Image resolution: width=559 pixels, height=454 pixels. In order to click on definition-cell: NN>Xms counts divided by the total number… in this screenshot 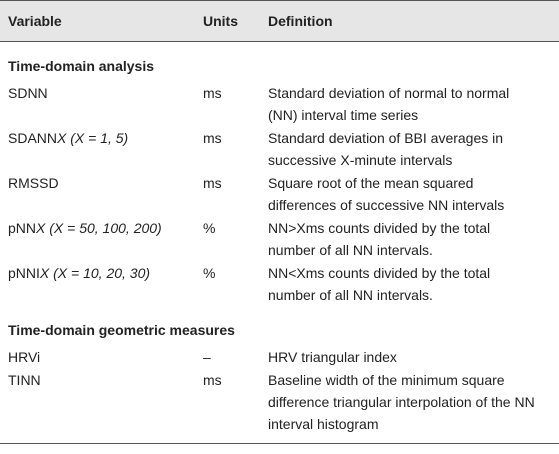, I will do `click(409, 238)`.